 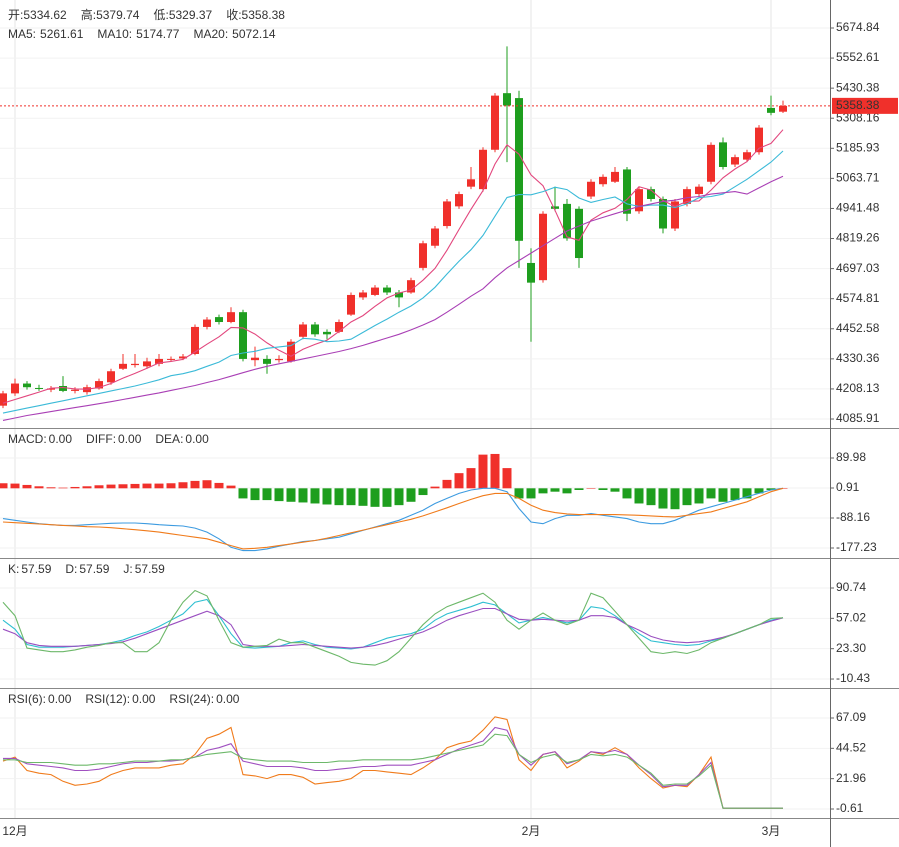 What do you see at coordinates (158, 34) in the screenshot?
I see `readout-value: 5174.77` at bounding box center [158, 34].